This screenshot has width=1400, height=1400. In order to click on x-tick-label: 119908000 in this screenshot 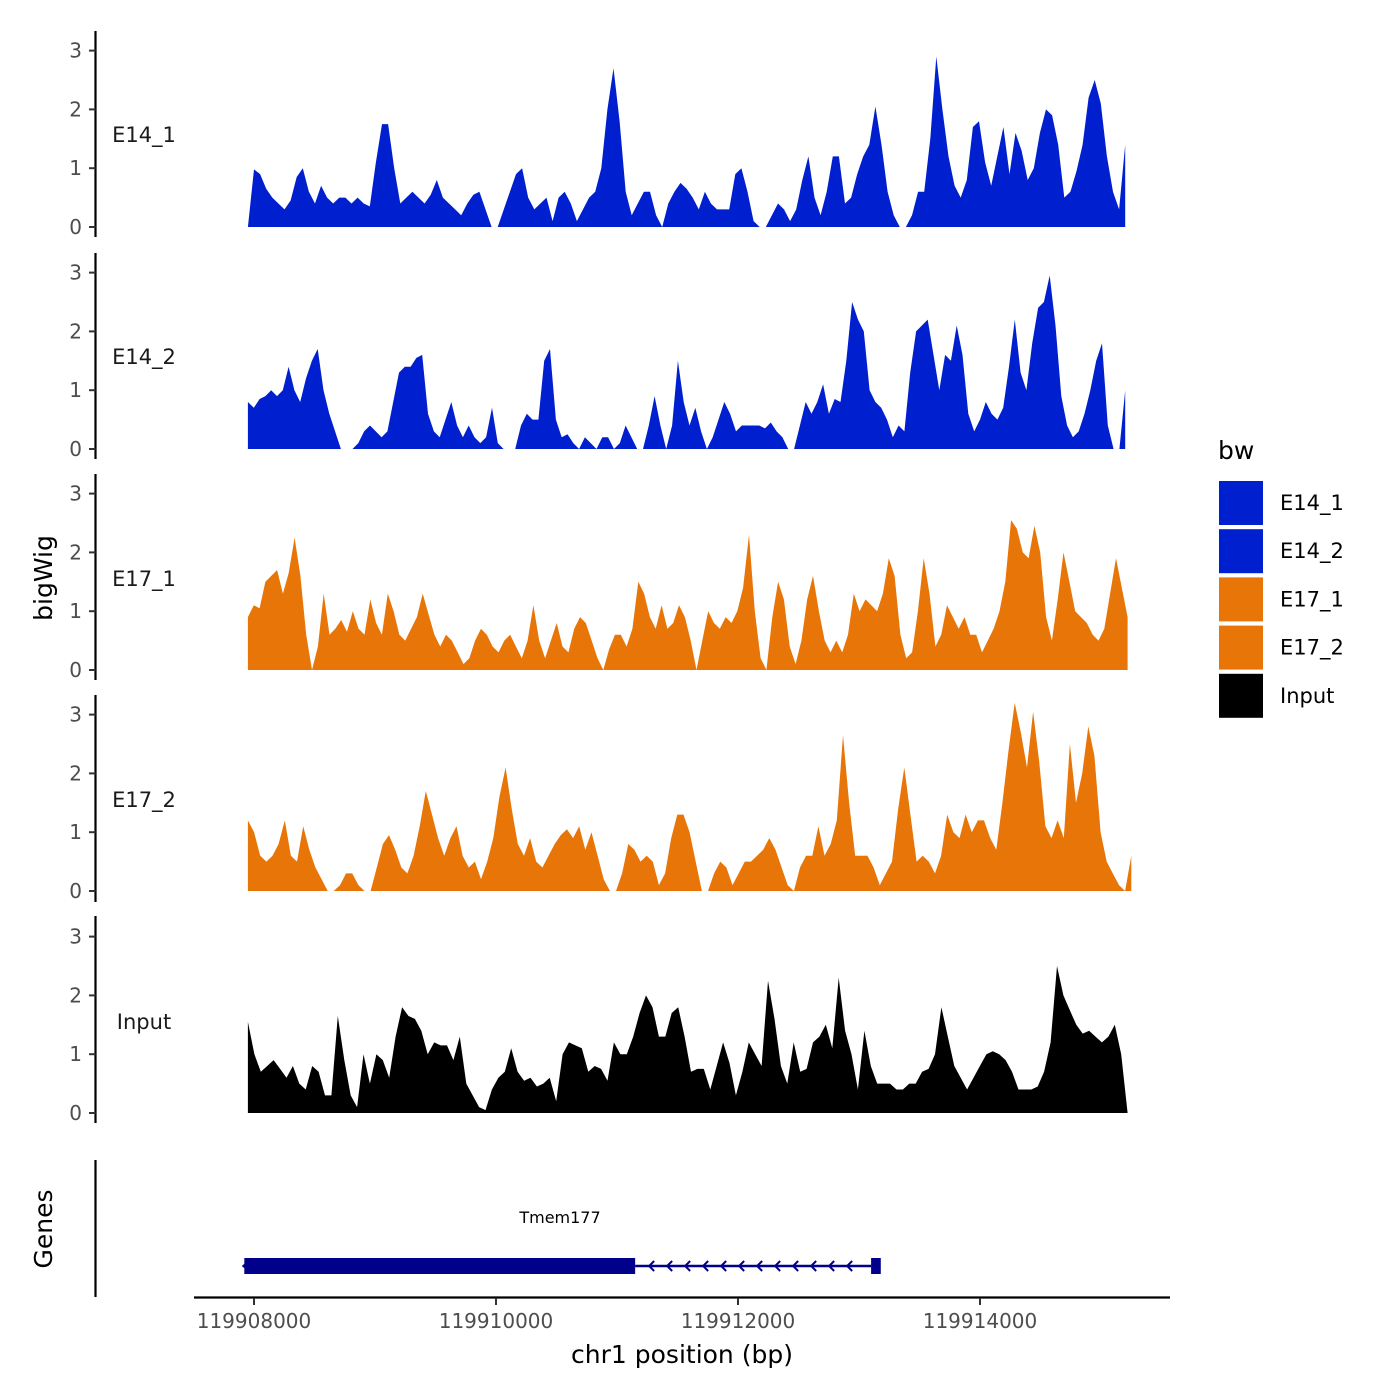, I will do `click(254, 1321)`.